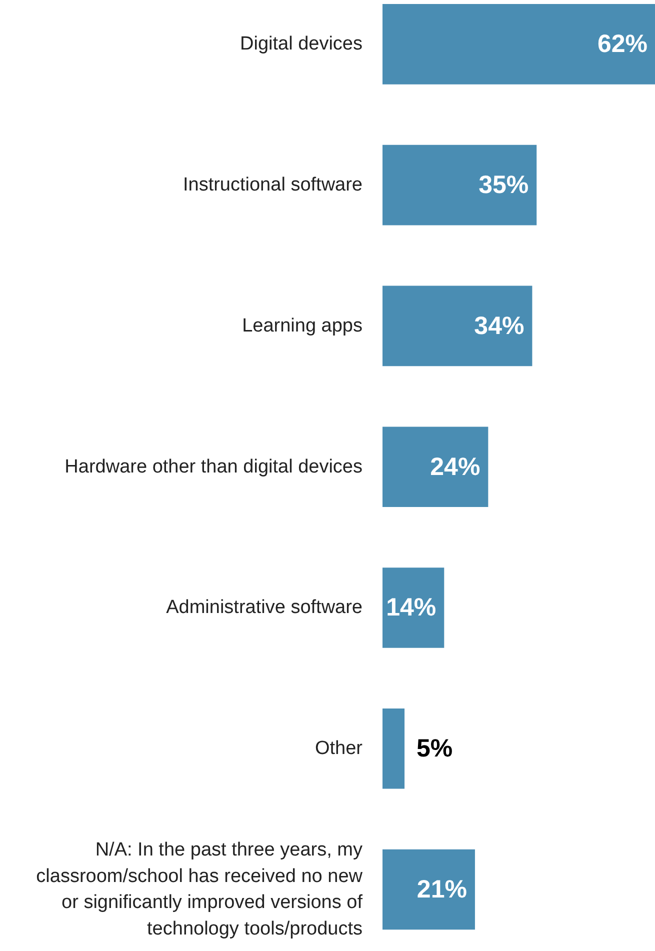 Image resolution: width=655 pixels, height=951 pixels. What do you see at coordinates (213, 467) in the screenshot?
I see `y-tick-label: Hardware other than digital devices` at bounding box center [213, 467].